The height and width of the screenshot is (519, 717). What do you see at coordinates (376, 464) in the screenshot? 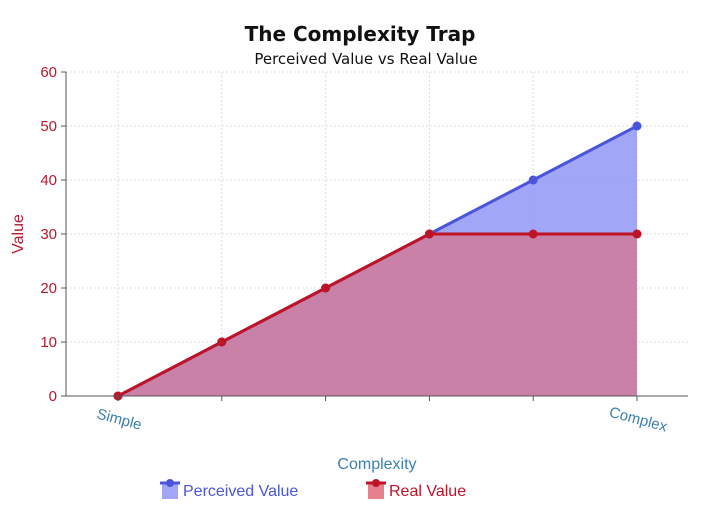
I see `x-axis-label: Complexity` at bounding box center [376, 464].